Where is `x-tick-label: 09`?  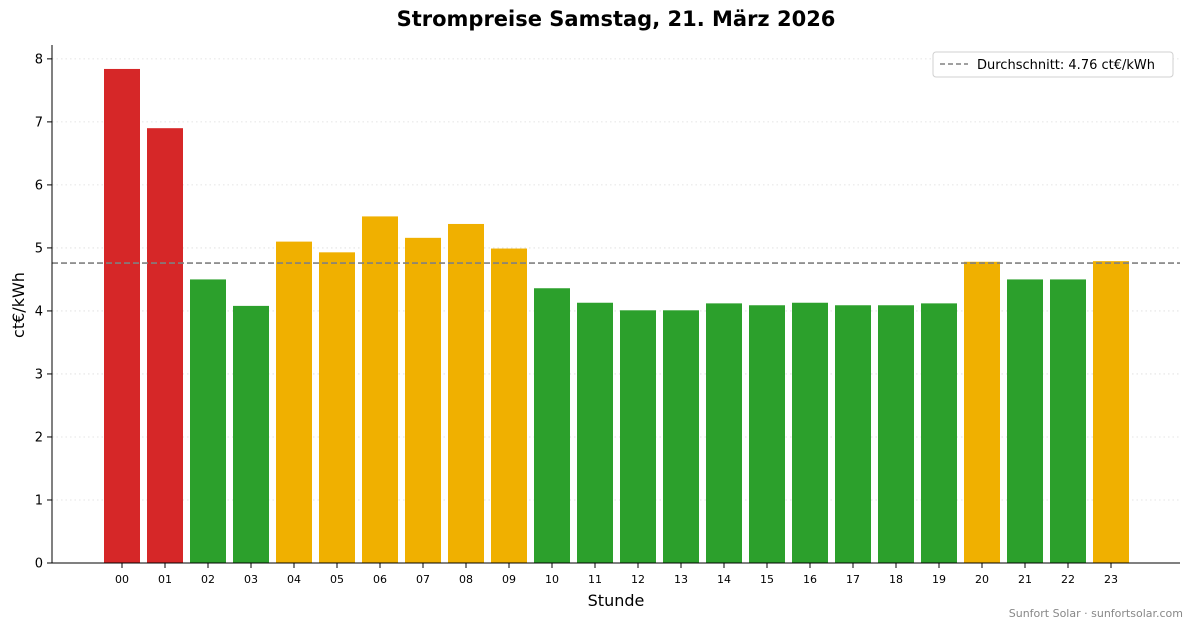
x-tick-label: 09 is located at coordinates (509, 579).